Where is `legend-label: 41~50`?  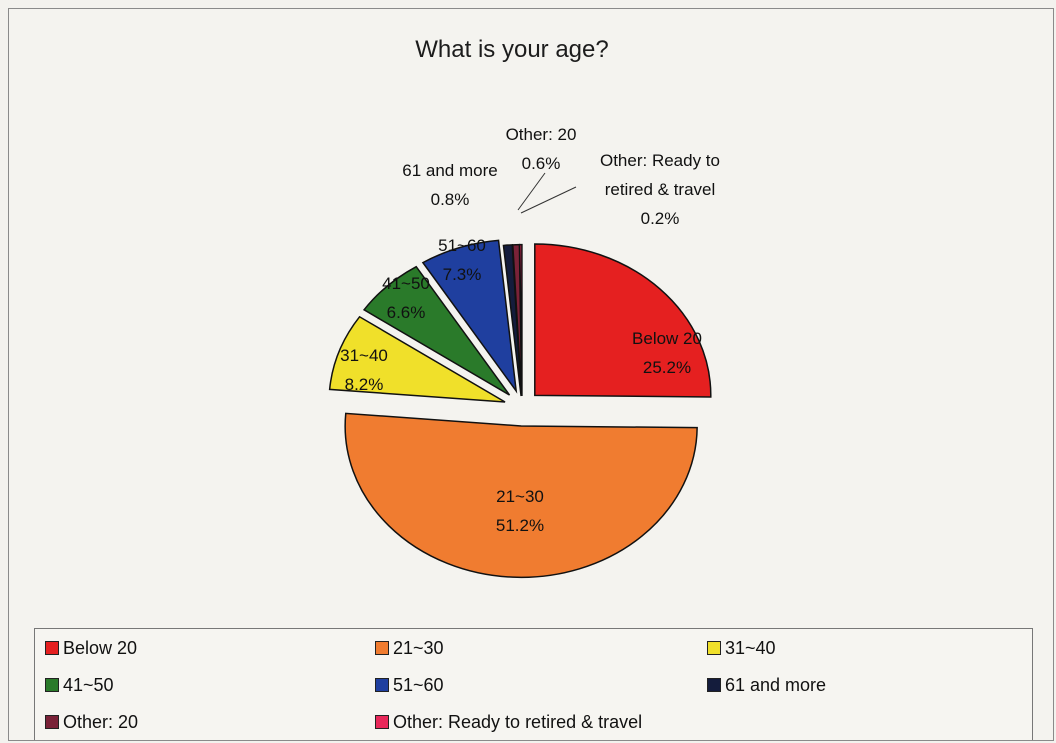
legend-label: 41~50 is located at coordinates (88, 685).